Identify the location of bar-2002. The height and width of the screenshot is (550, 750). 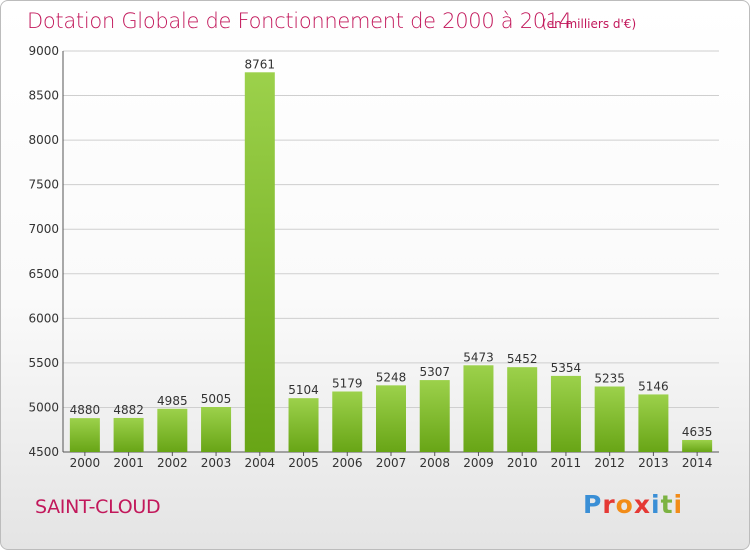
(172, 430).